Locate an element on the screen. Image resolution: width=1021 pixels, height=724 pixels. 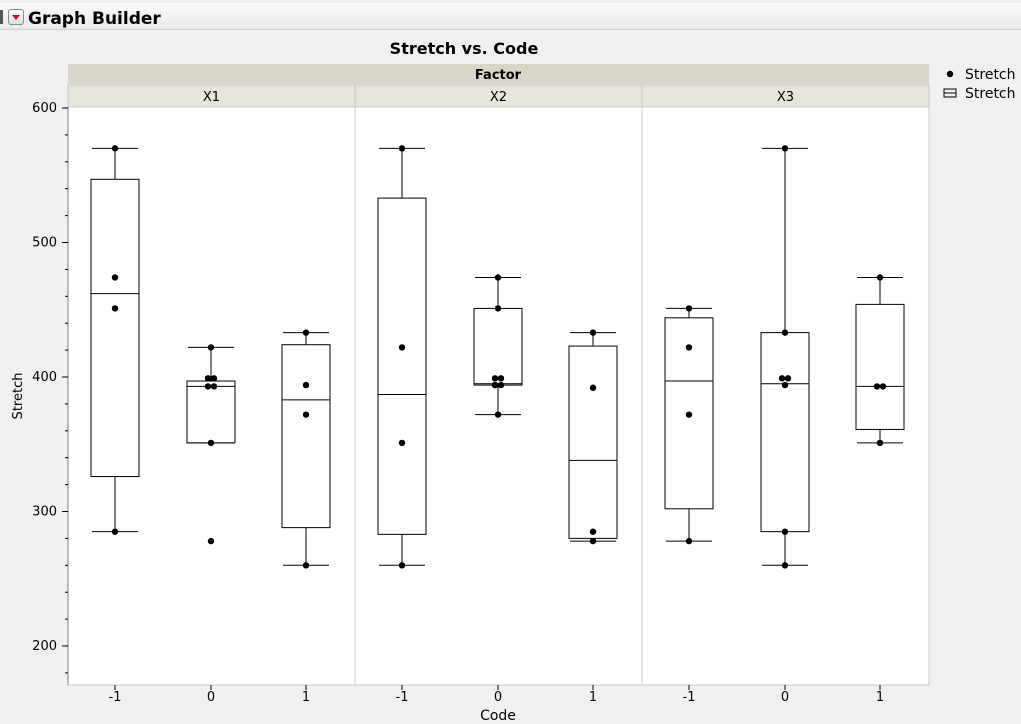
y-tick-label: 300 is located at coordinates (44, 512).